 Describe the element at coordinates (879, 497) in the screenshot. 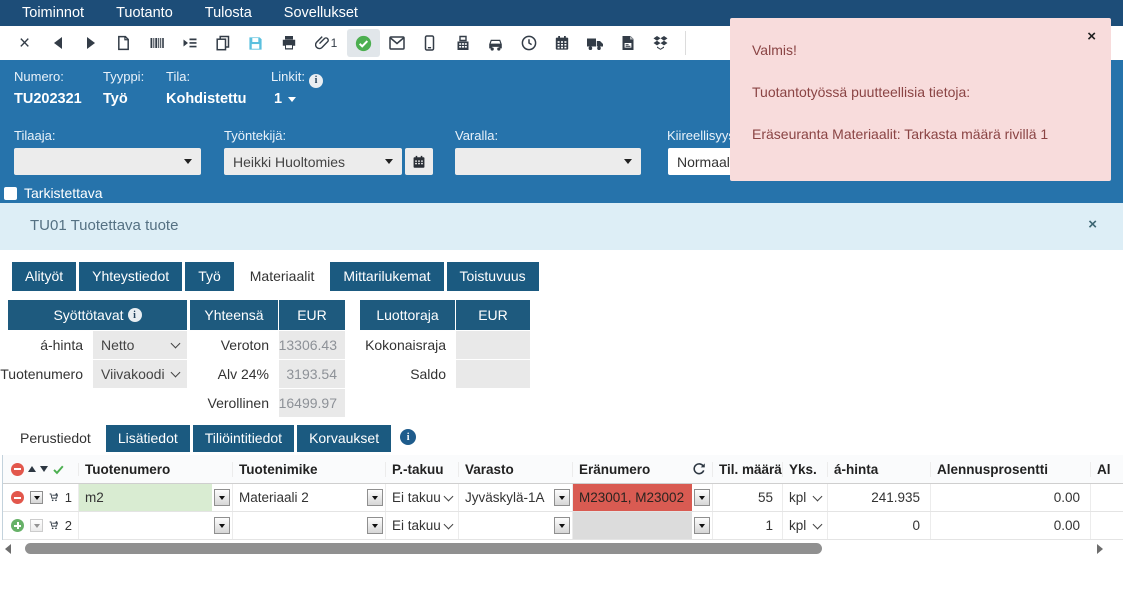

I see `a-hinta-cell: 241.935` at that location.